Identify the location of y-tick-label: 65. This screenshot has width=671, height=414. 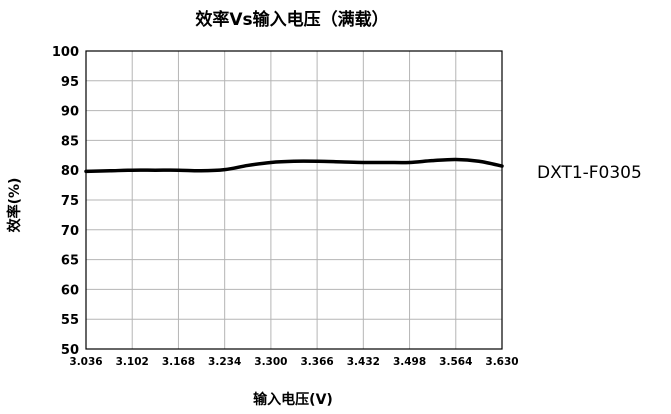
(70, 261).